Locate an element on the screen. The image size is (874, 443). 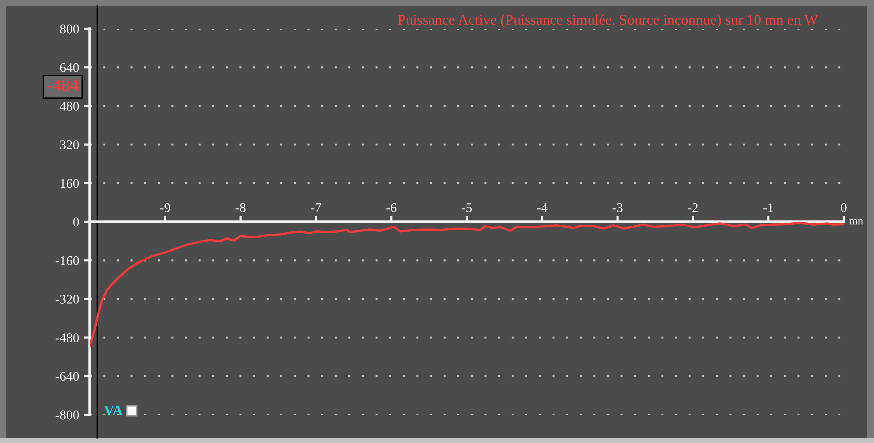
x-tick-label: -3 is located at coordinates (617, 208).